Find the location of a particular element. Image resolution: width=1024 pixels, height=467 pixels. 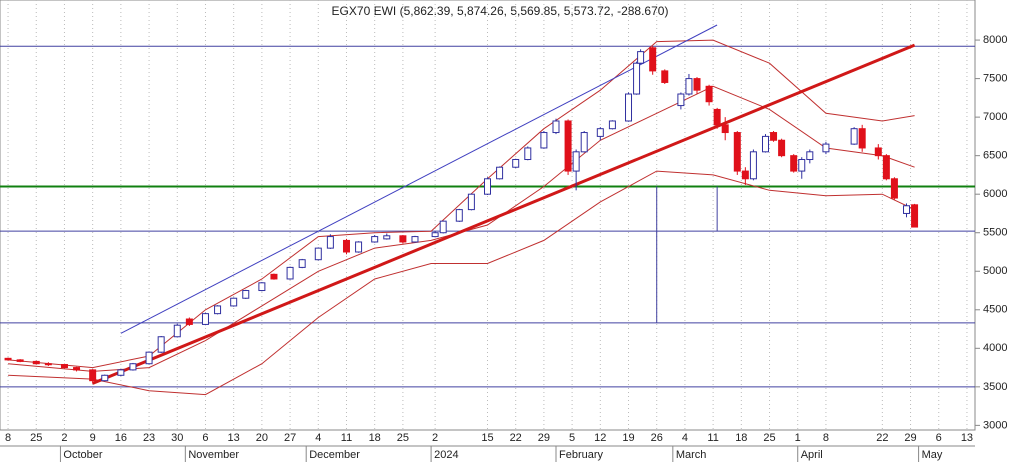

month-label: March is located at coordinates (691, 455).